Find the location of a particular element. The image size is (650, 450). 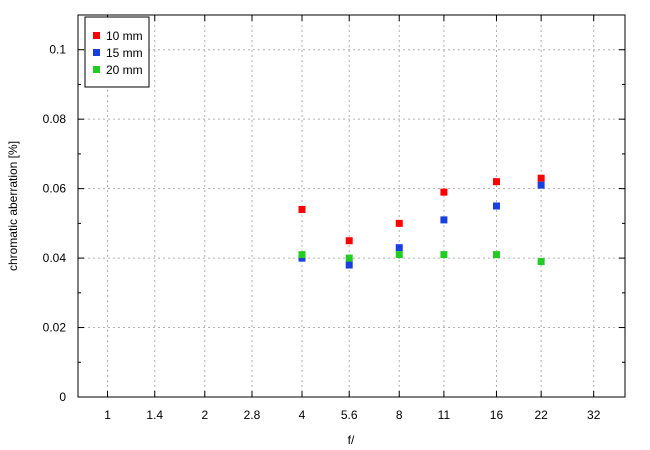

x-tick-label: 1 is located at coordinates (107, 415).